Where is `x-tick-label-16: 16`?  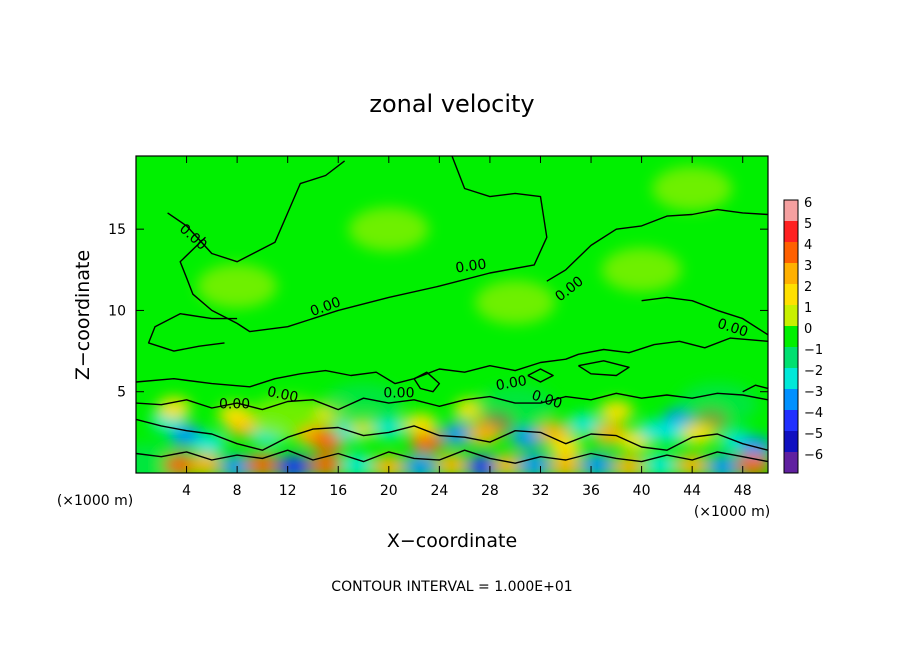 x-tick-label-16: 16 is located at coordinates (338, 491).